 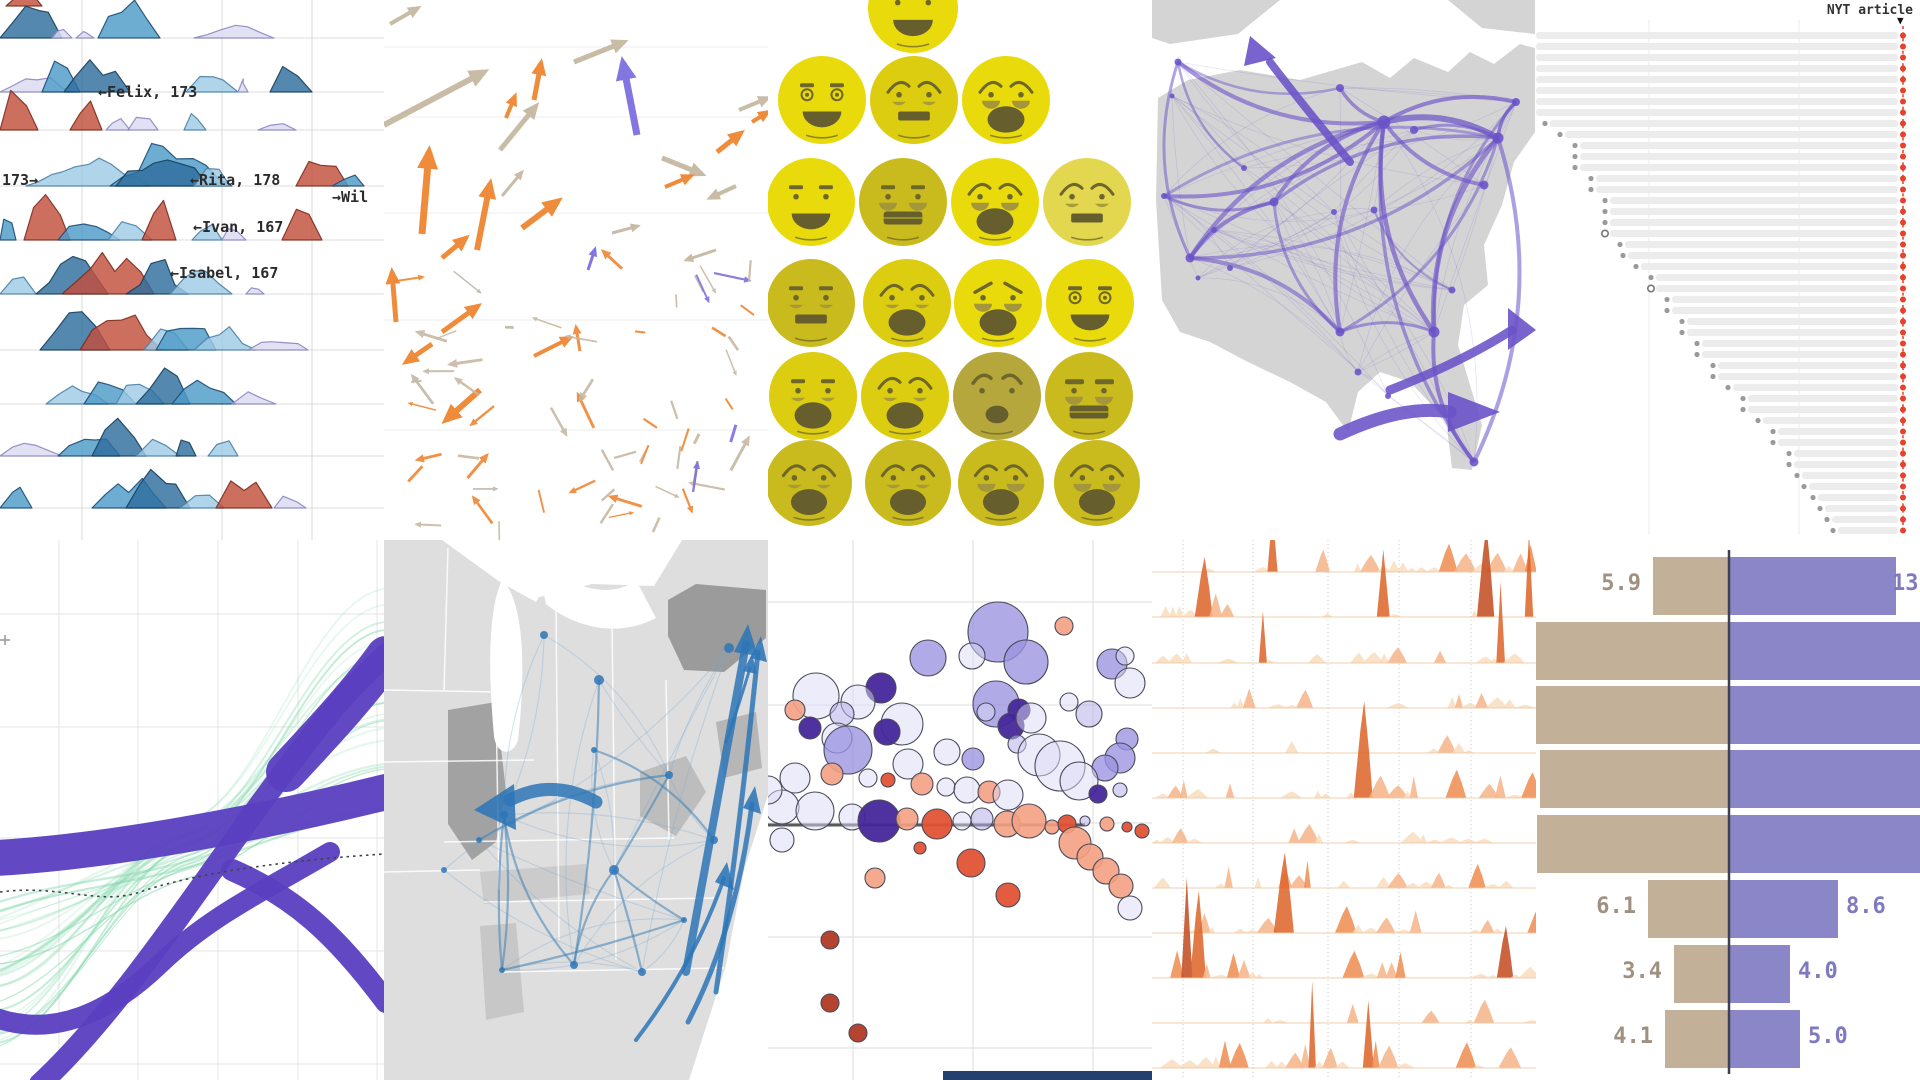 I want to click on bottom-navy-strip, so click(x=1047, y=1075).